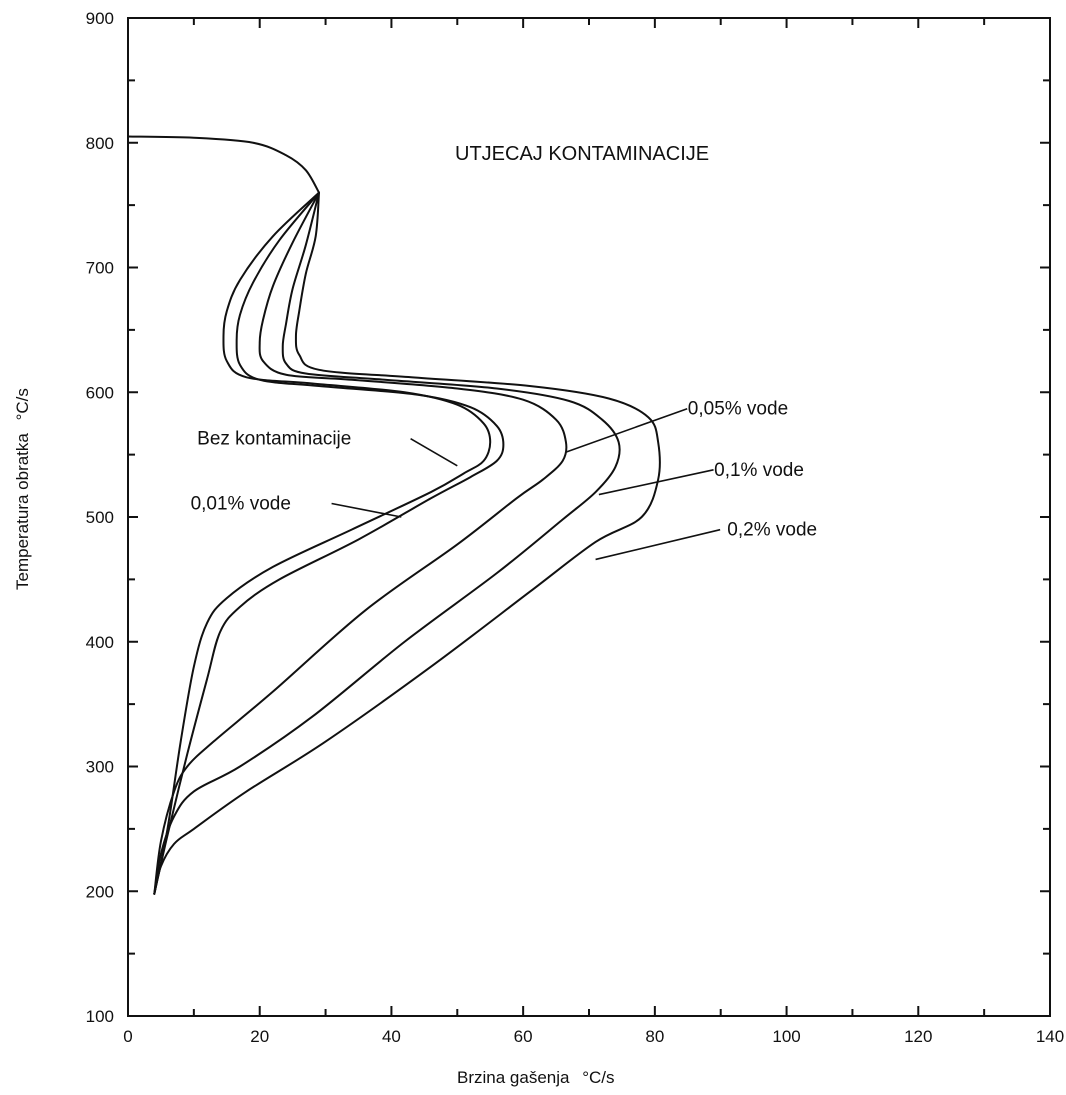 The width and height of the screenshot is (1066, 1095). I want to click on y-axis-label: Temperatura obratka, so click(22, 511).